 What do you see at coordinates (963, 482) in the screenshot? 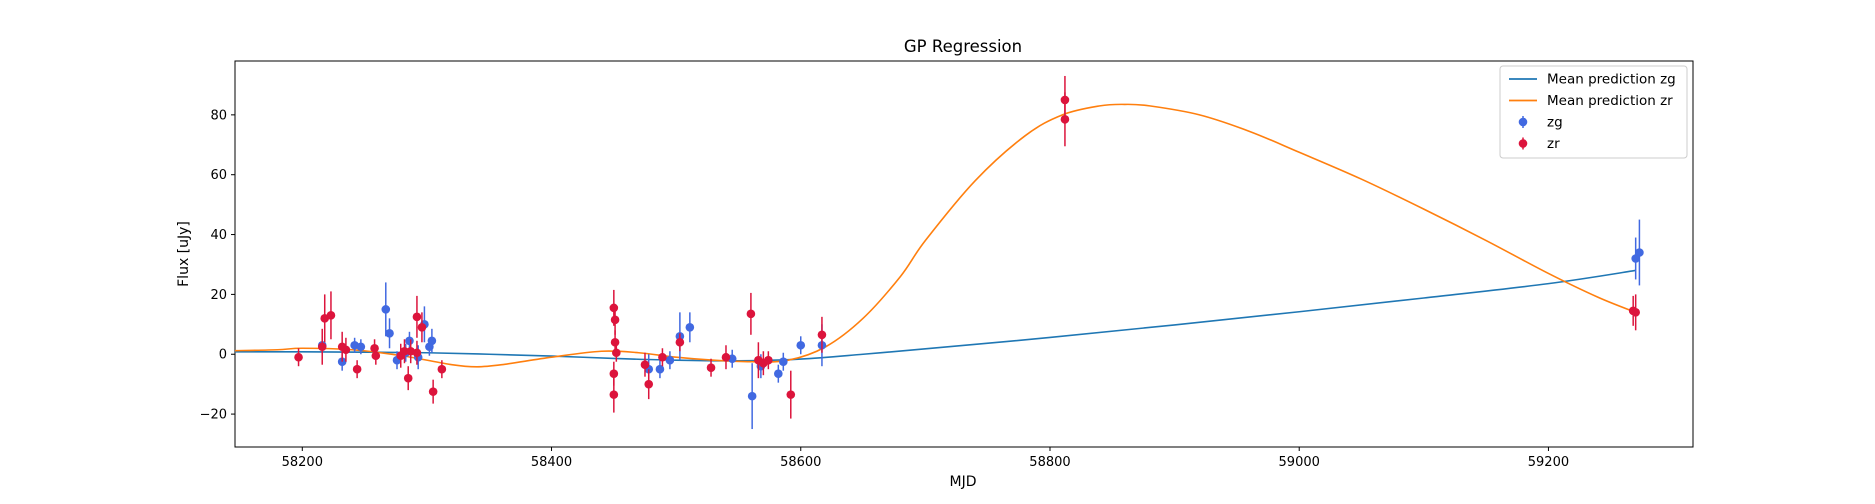
I see `x-axis-label: MJD` at bounding box center [963, 482].